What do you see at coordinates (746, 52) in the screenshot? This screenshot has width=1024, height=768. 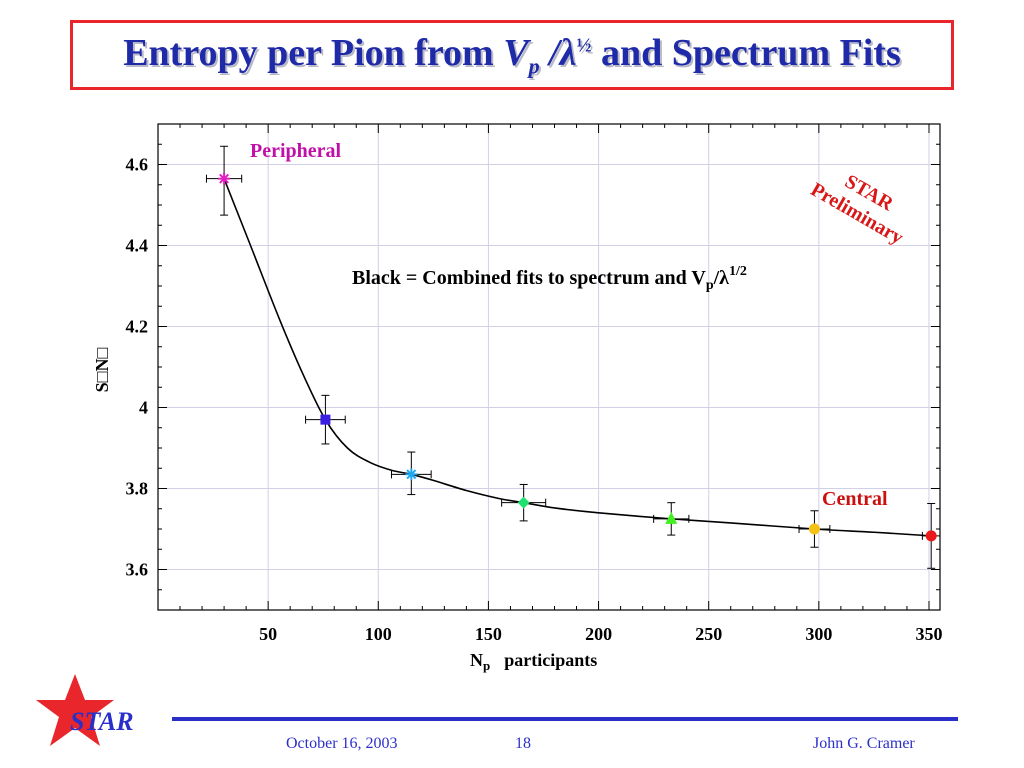 I see `title-suffix: and Spectrum Fits` at bounding box center [746, 52].